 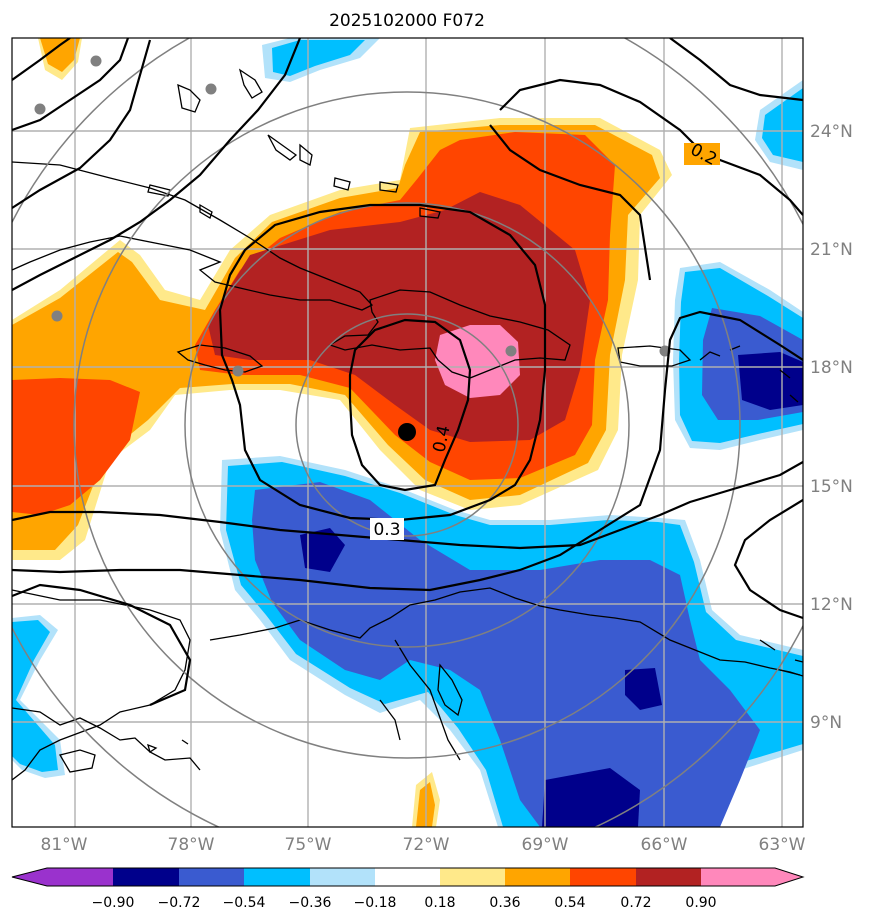 I want to click on puerto-rico-coast, so click(x=654, y=356).